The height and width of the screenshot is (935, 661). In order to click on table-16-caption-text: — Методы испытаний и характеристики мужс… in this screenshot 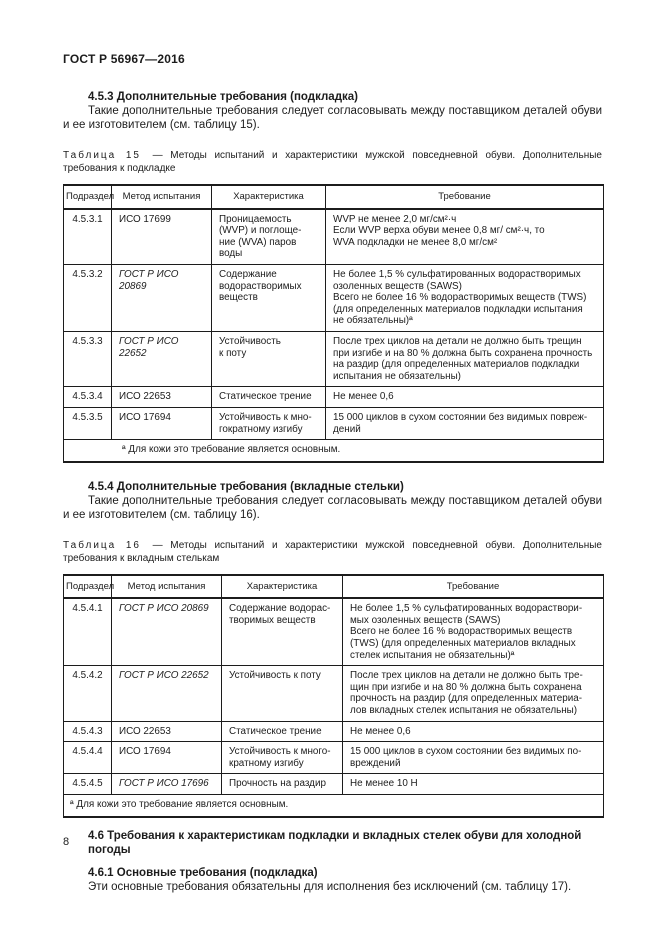, I will do `click(332, 551)`.